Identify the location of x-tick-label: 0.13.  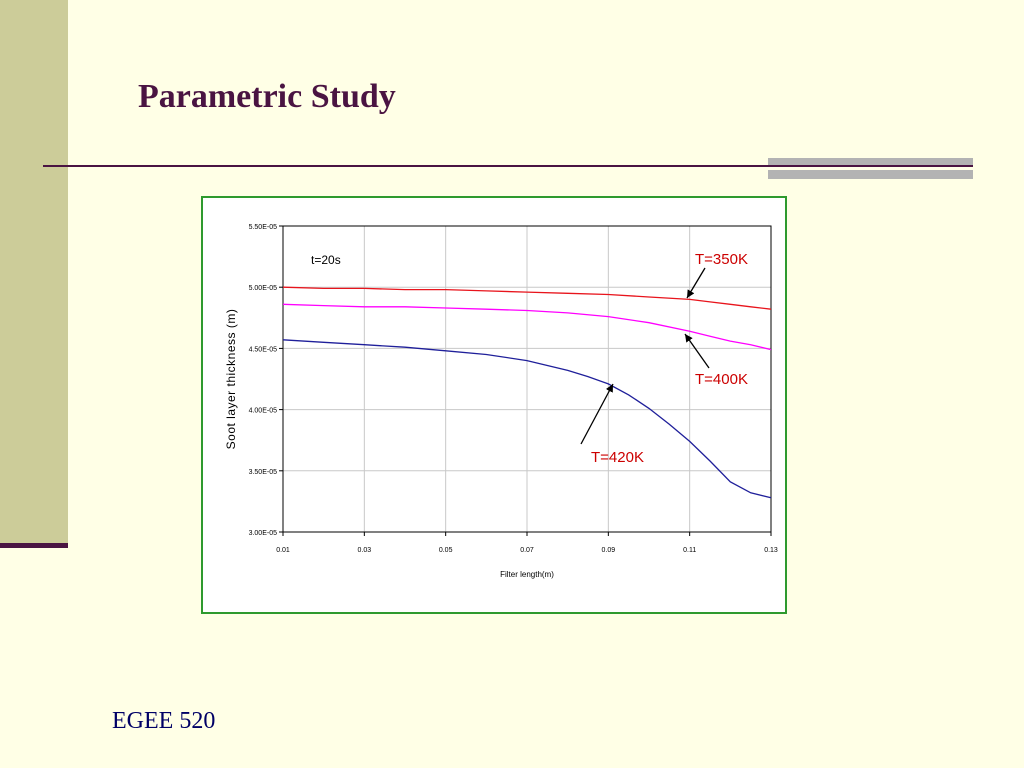
(771, 550).